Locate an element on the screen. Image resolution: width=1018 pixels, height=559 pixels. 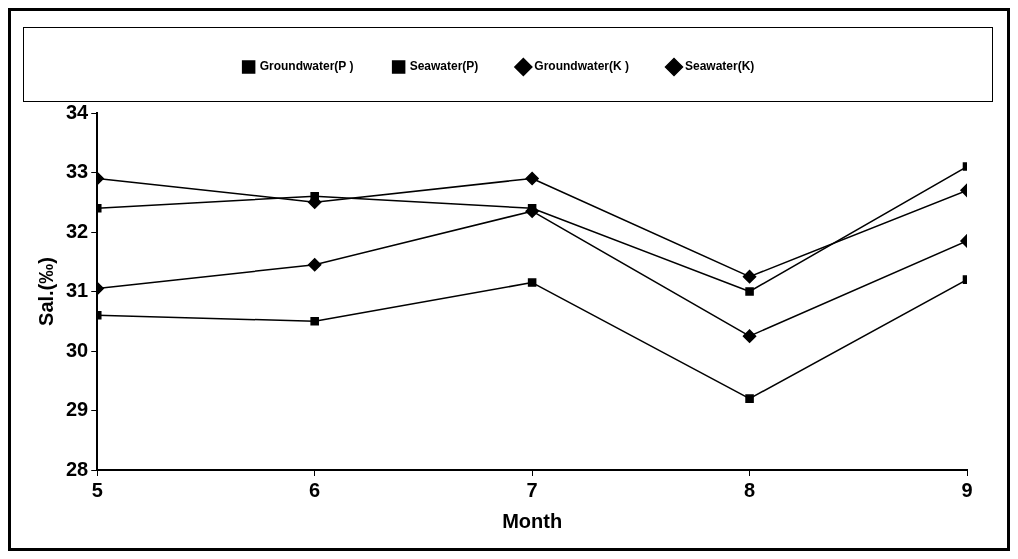
x-axis-title: Month is located at coordinates (532, 520).